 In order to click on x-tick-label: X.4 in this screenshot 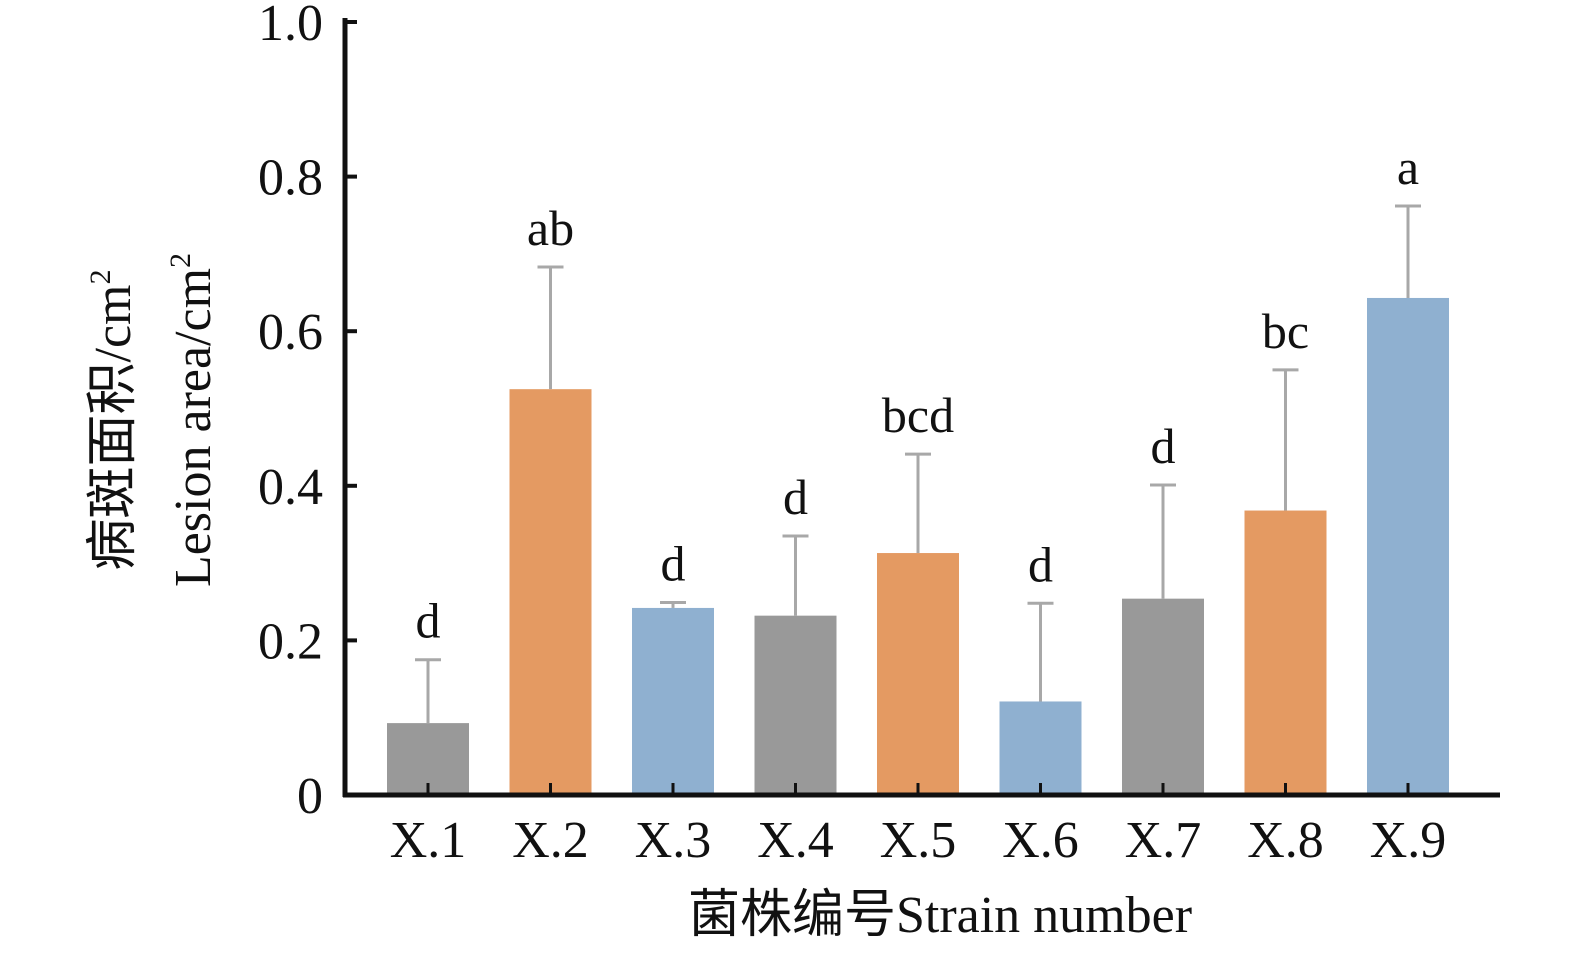, I will do `click(795, 840)`.